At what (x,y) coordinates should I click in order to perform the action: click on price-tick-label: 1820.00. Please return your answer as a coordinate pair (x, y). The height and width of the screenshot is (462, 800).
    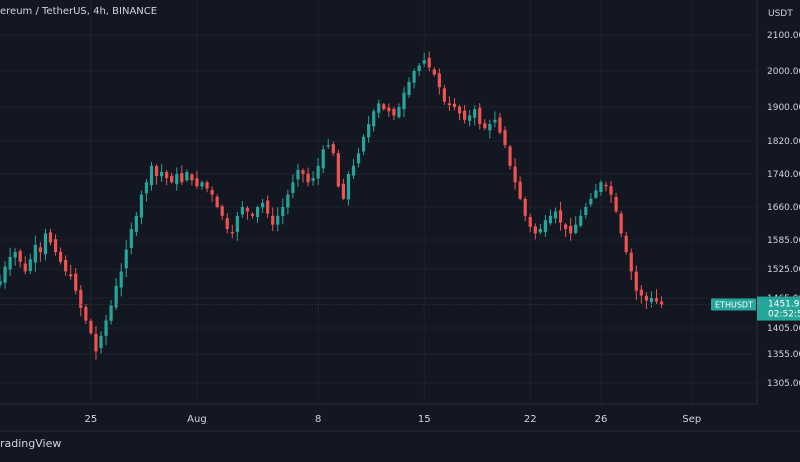
    Looking at the image, I should click on (783, 142).